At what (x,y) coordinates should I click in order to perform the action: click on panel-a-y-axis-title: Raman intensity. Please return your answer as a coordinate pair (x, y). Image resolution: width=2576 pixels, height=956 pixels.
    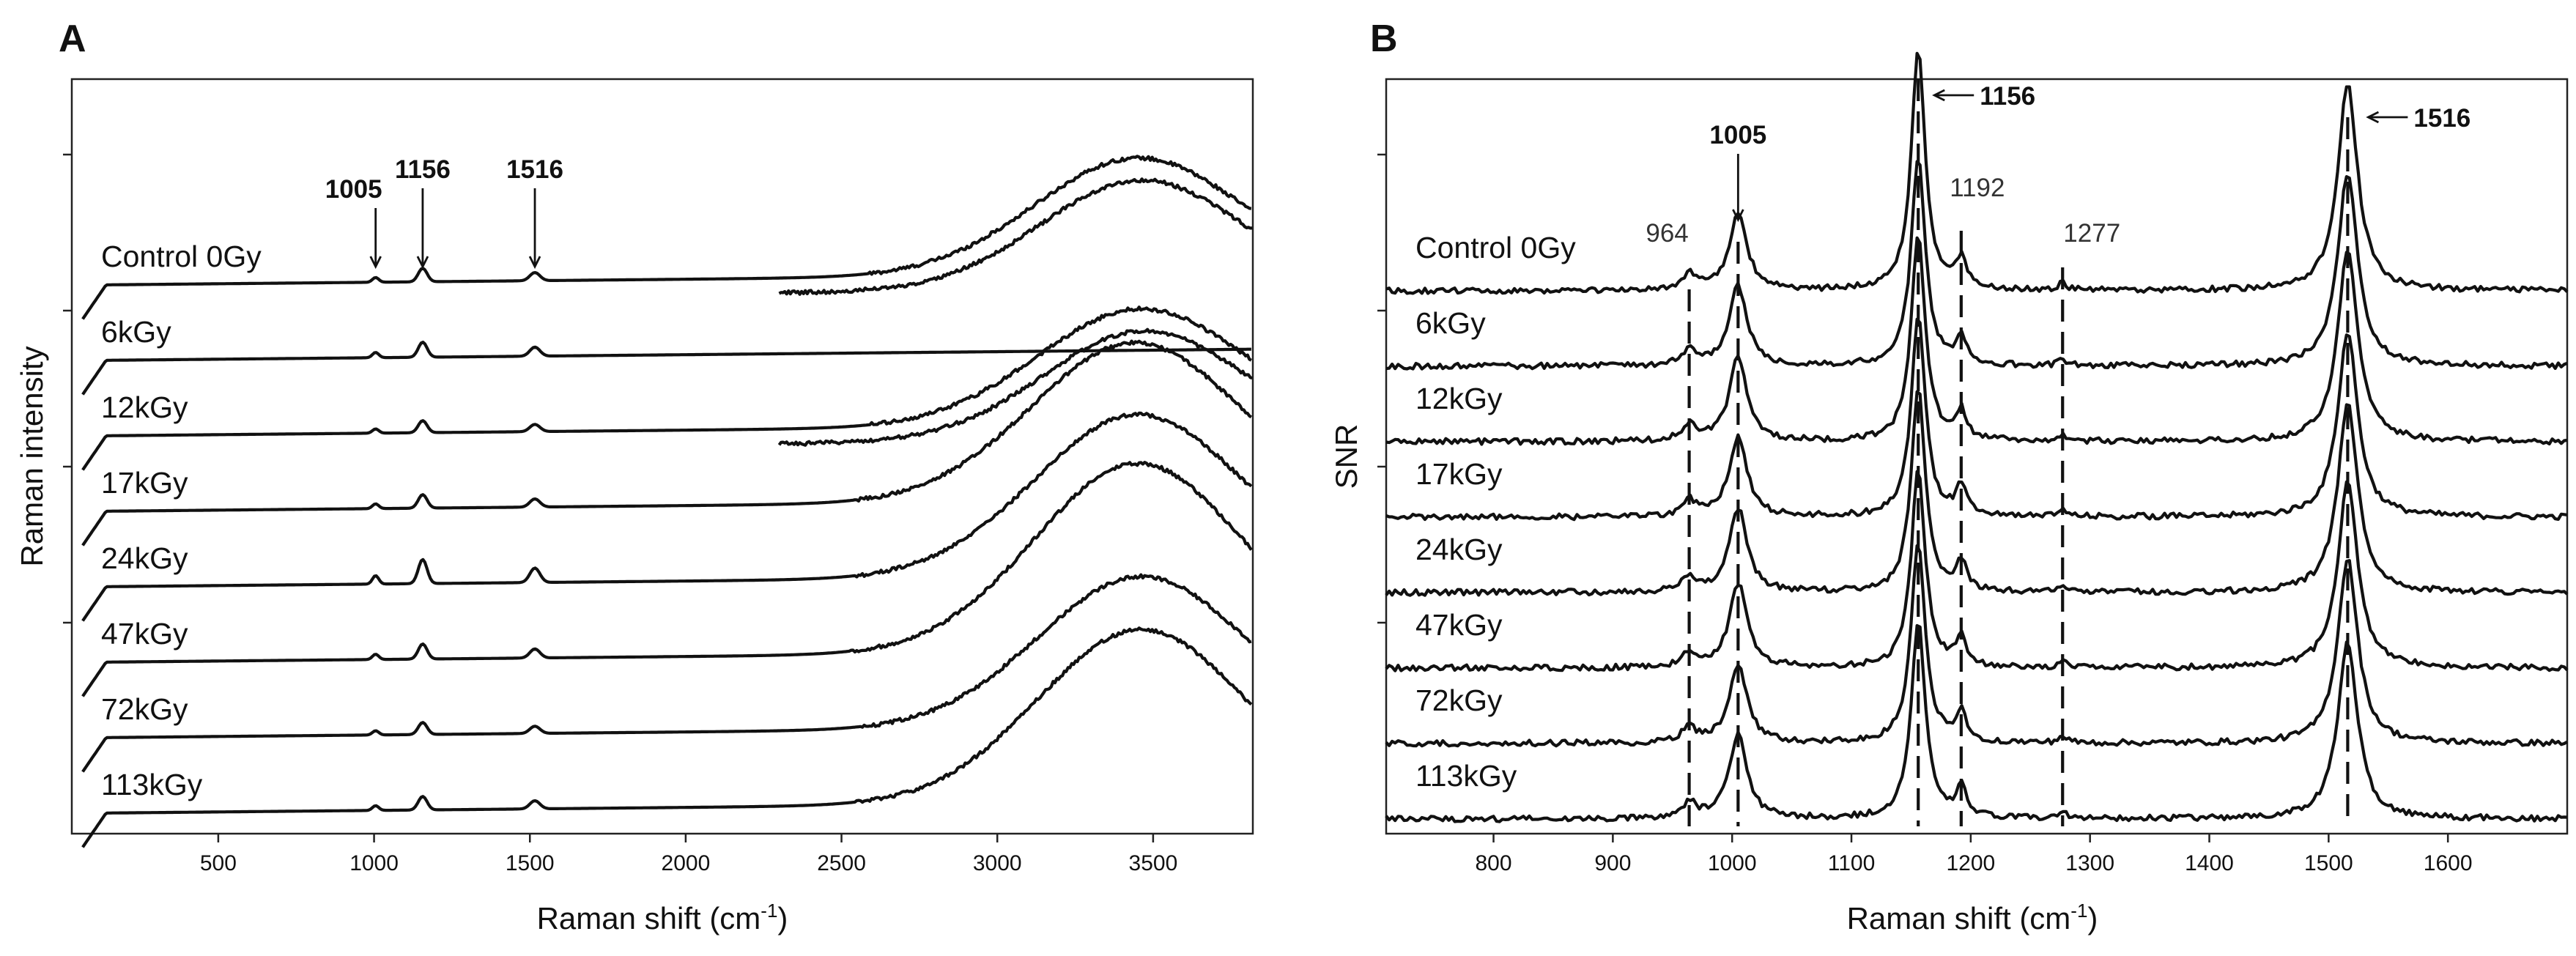
    Looking at the image, I should click on (32, 456).